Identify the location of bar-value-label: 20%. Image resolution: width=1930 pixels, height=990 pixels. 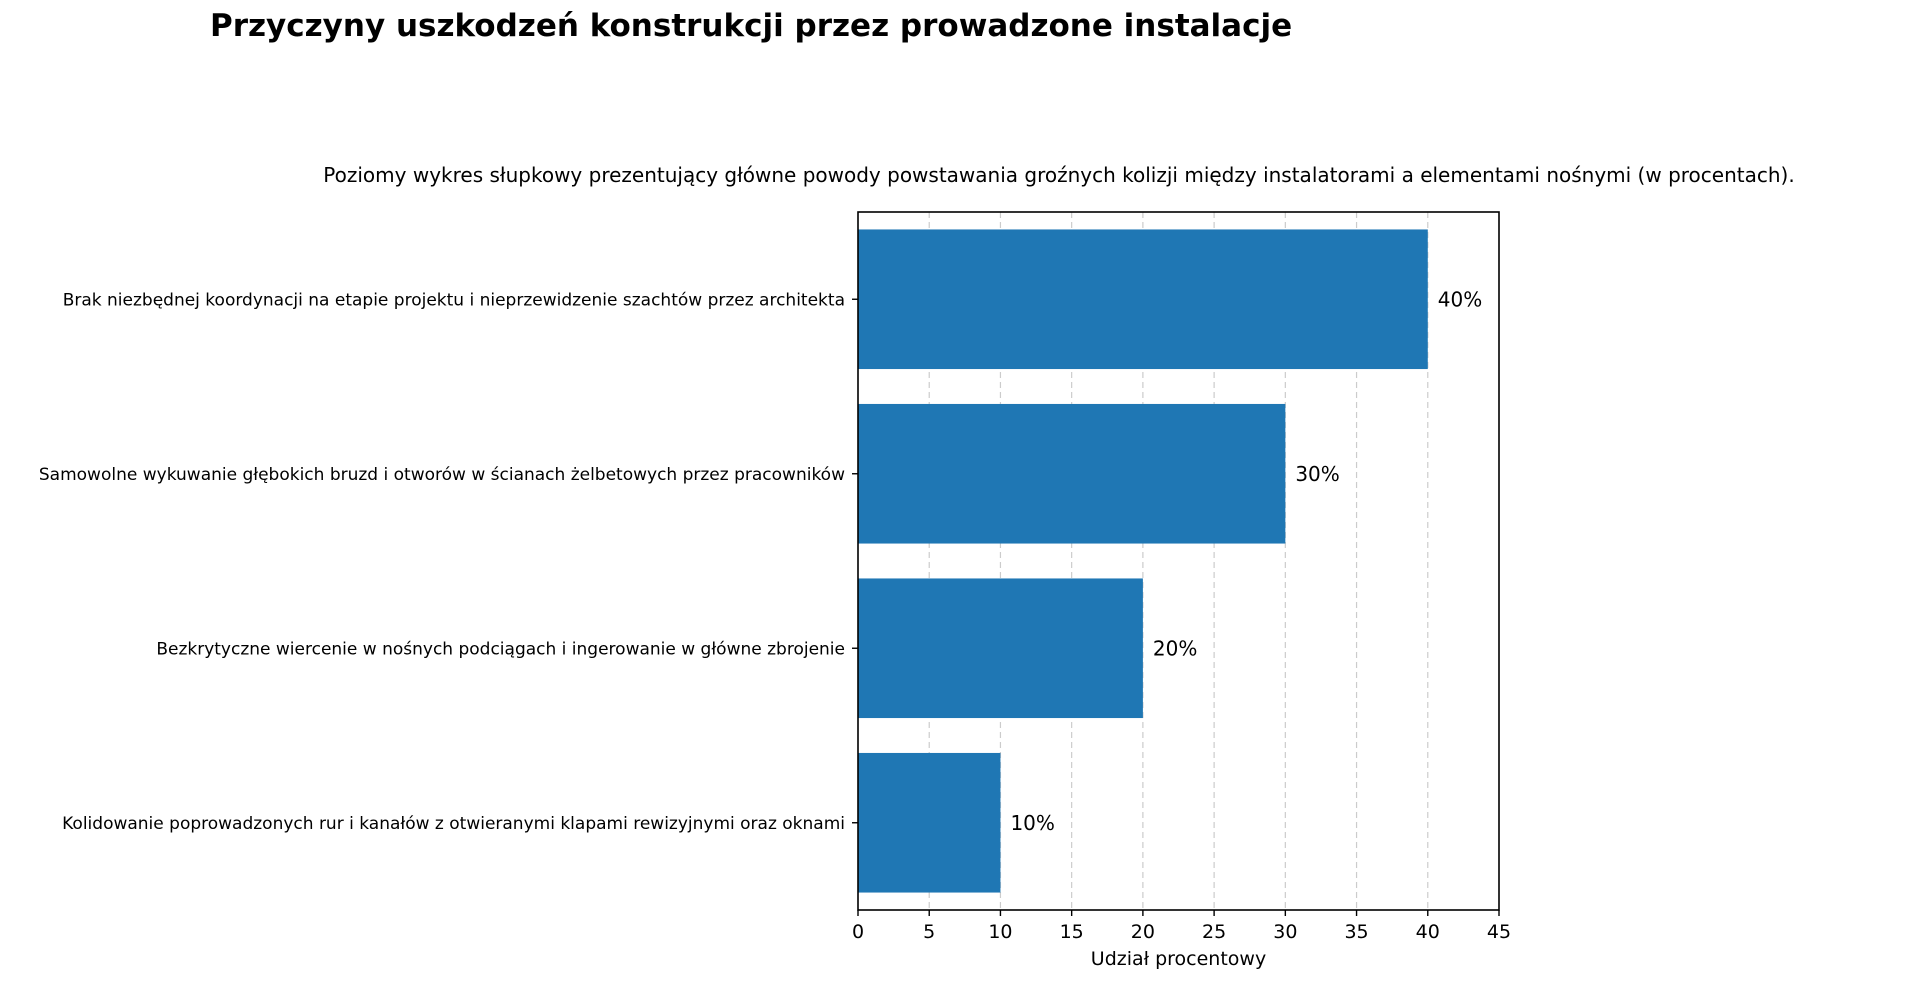
(1175, 648).